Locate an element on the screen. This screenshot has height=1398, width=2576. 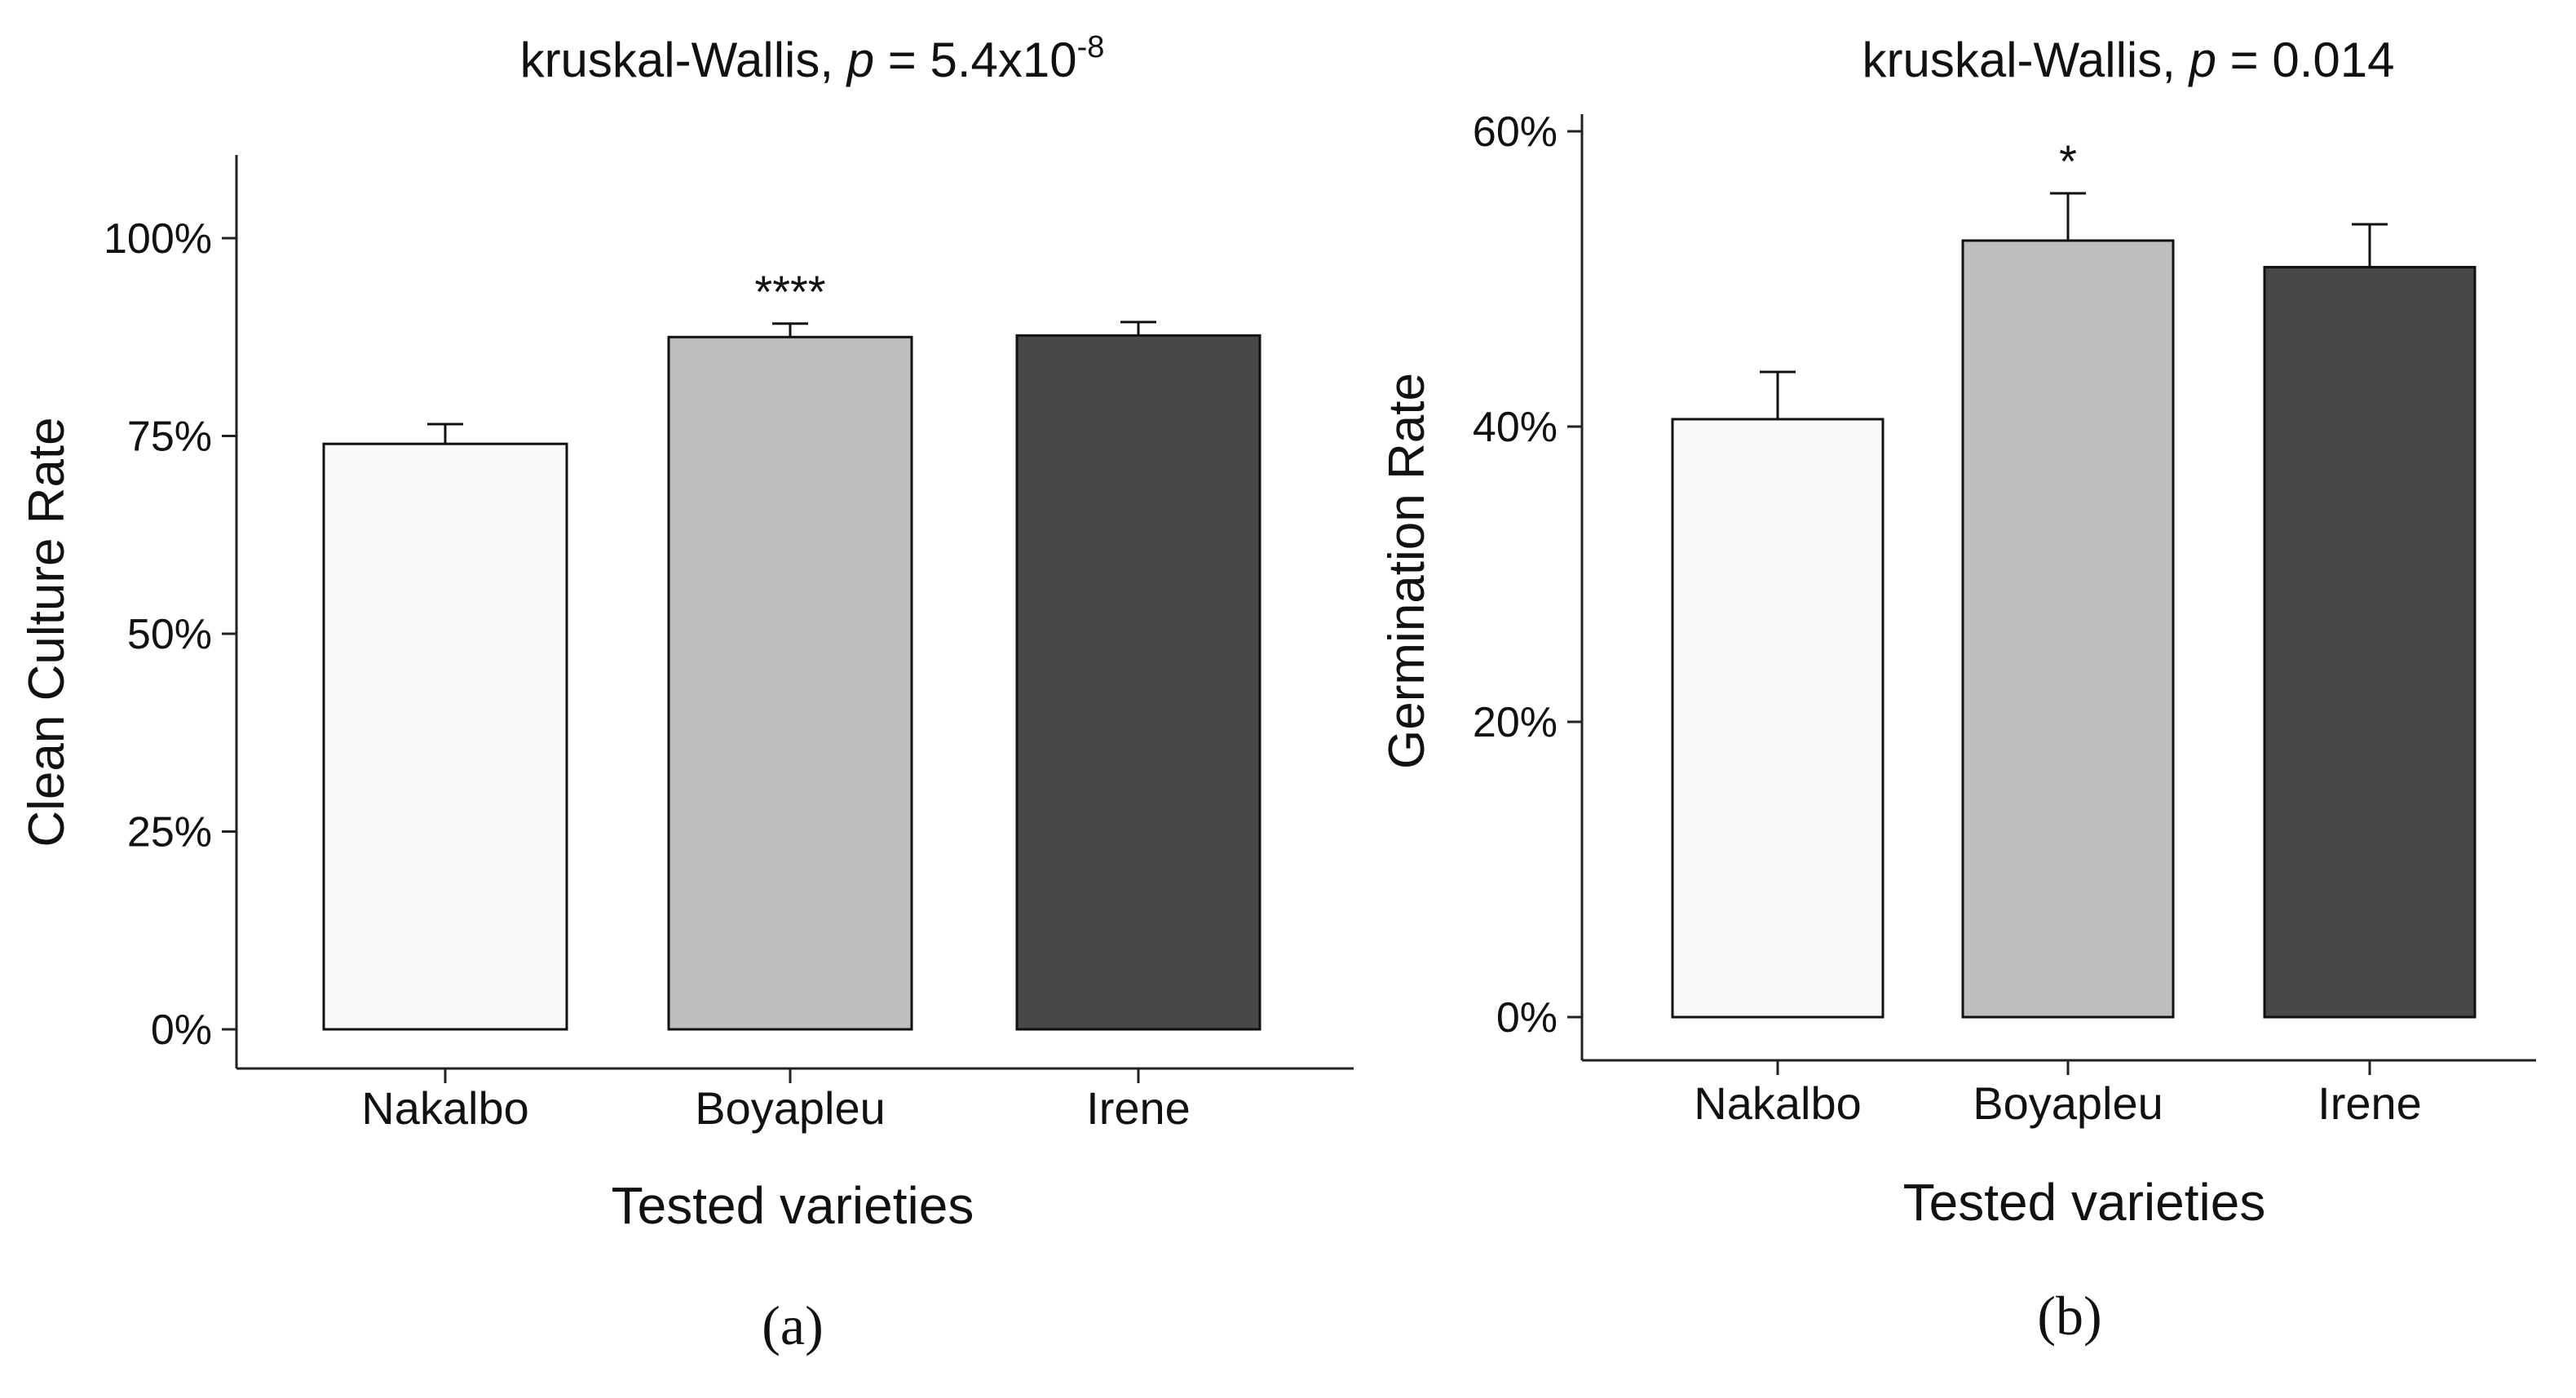
title-value: = 0.014 is located at coordinates (2305, 60).